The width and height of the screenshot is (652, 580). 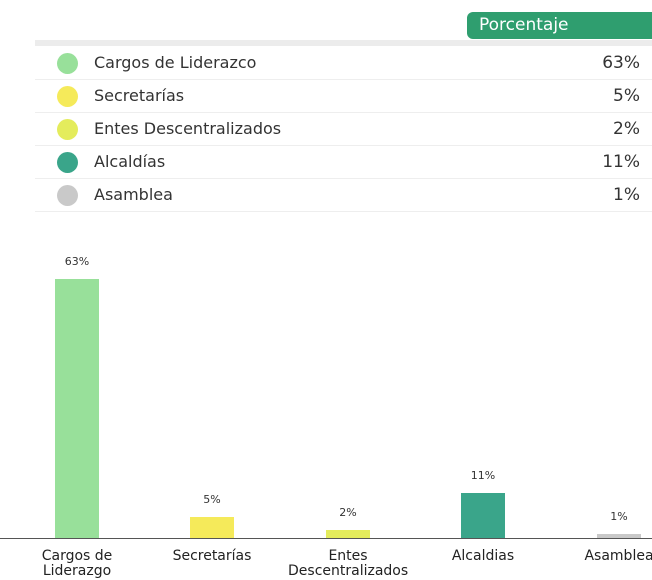 I want to click on row-value: 11%, so click(x=621, y=162).